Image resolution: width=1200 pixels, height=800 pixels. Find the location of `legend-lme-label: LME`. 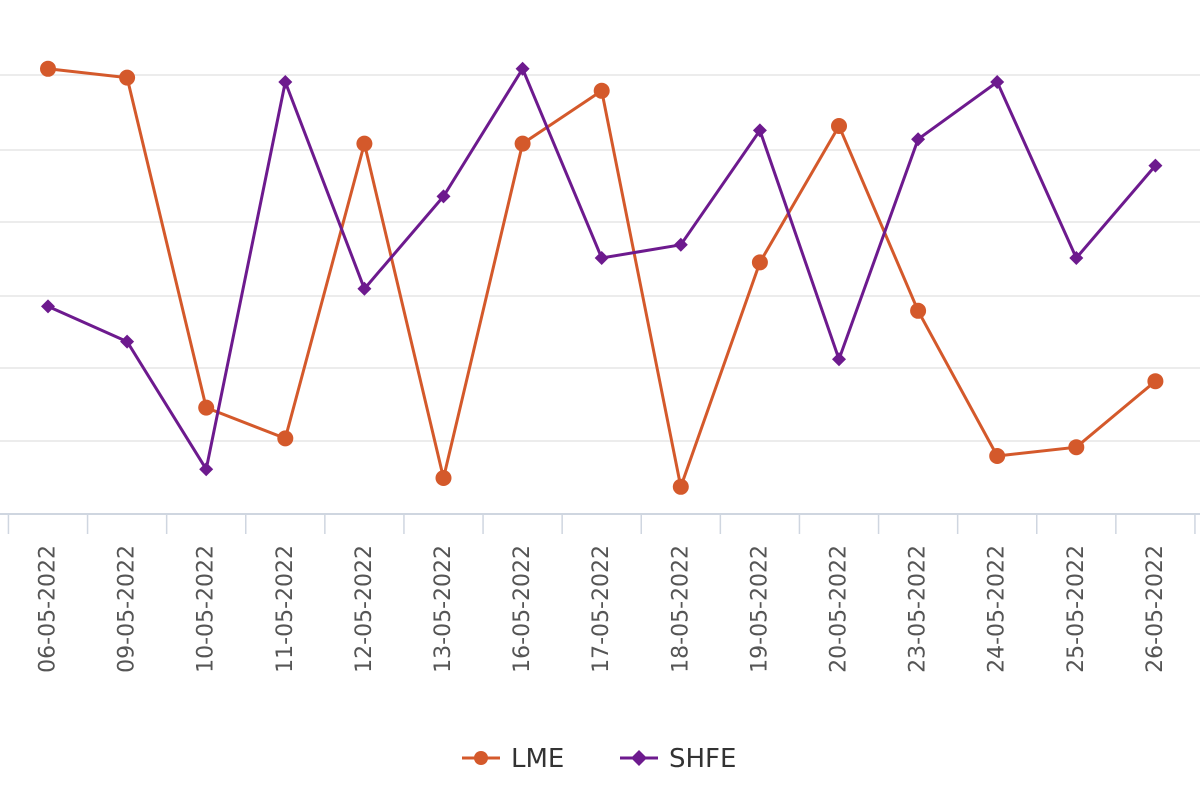

legend-lme-label: LME is located at coordinates (537, 759).